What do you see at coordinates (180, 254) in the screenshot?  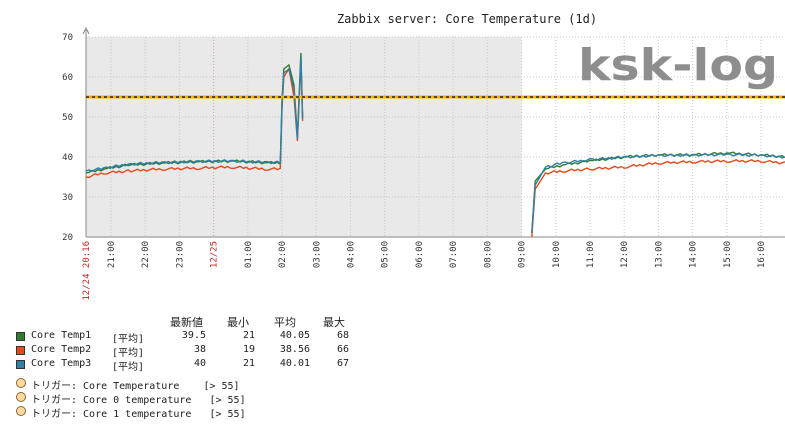 I see `x-tick-label: 23:00` at bounding box center [180, 254].